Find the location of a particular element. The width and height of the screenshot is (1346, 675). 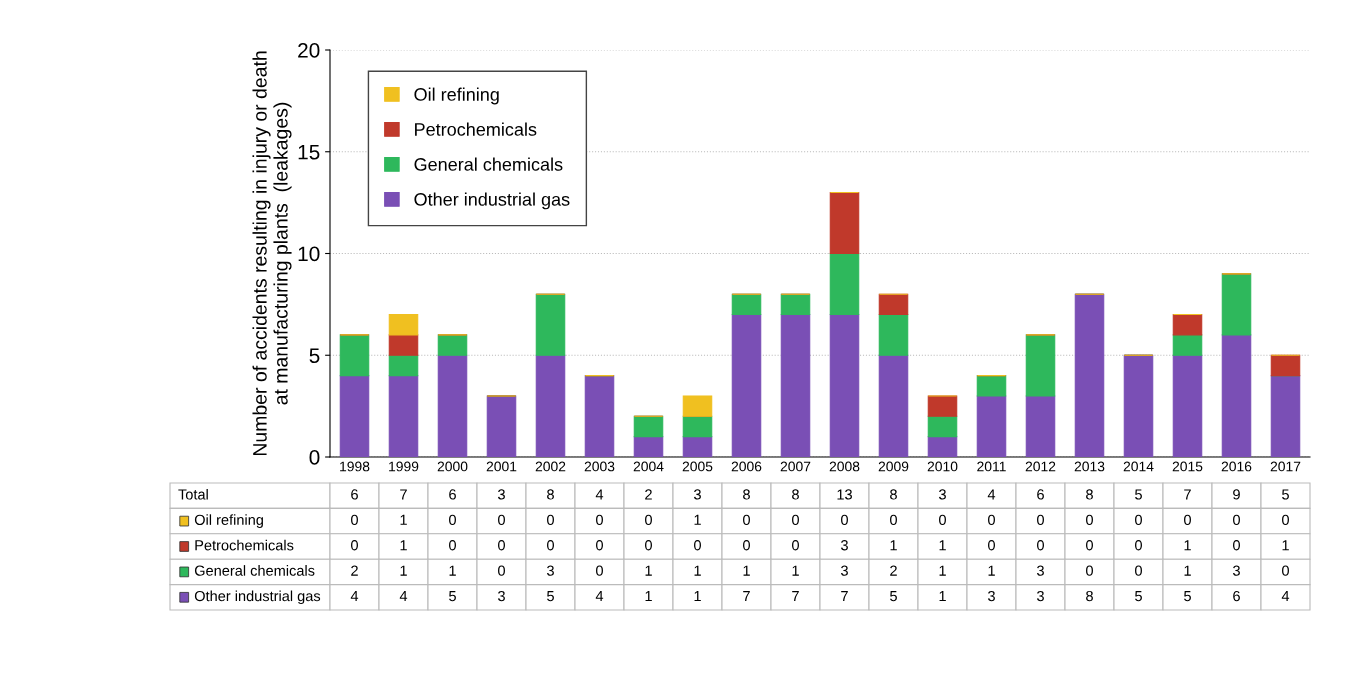

legend-label: Other industrial gas is located at coordinates (492, 201).